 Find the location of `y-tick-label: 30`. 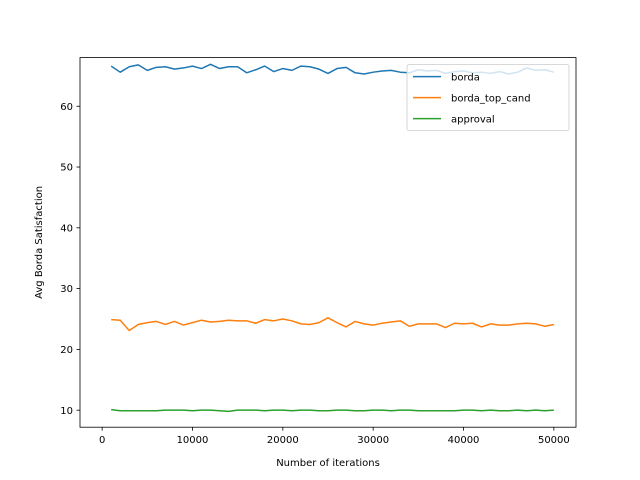

y-tick-label: 30 is located at coordinates (66, 289).